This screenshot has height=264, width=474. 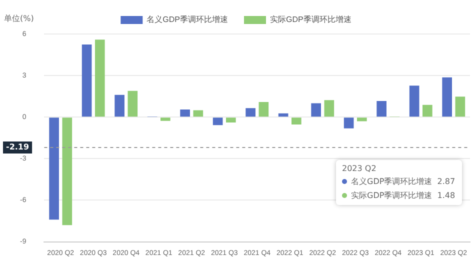 What do you see at coordinates (311, 19) in the screenshot?
I see `legend-label: 实际GDP季调环比增速` at bounding box center [311, 19].